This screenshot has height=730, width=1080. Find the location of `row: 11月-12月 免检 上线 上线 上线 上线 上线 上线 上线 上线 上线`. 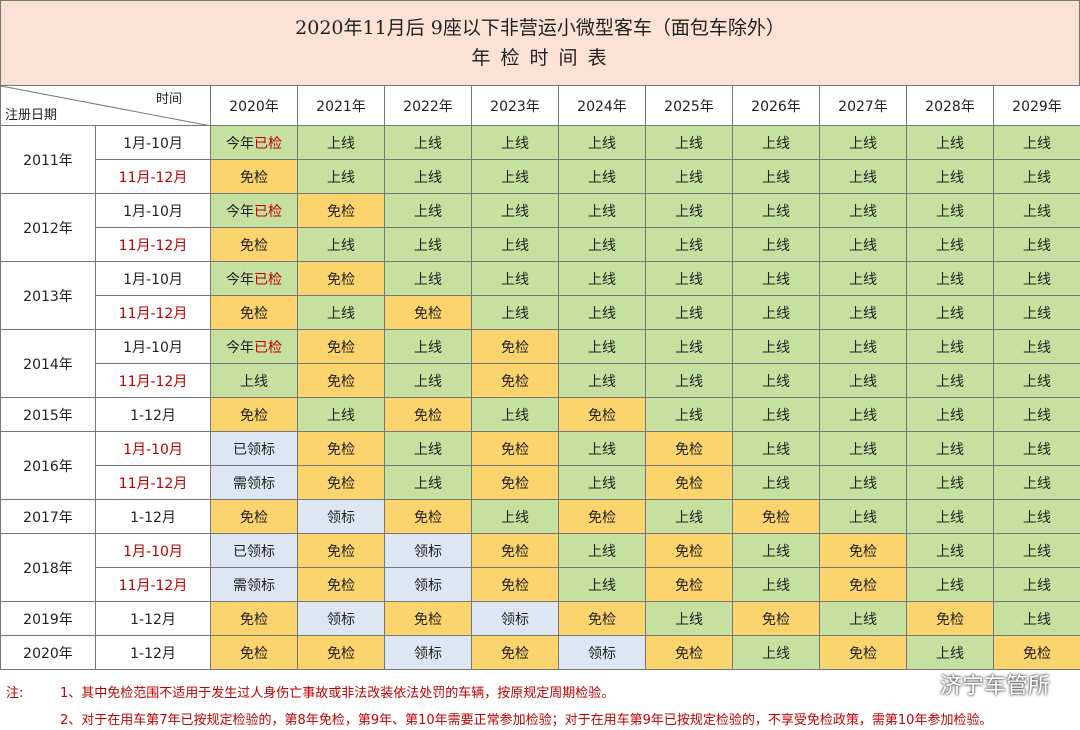

row: 11月-12月 免检 上线 上线 上线 上线 上线 上线 上线 上线 上线 is located at coordinates (540, 244).